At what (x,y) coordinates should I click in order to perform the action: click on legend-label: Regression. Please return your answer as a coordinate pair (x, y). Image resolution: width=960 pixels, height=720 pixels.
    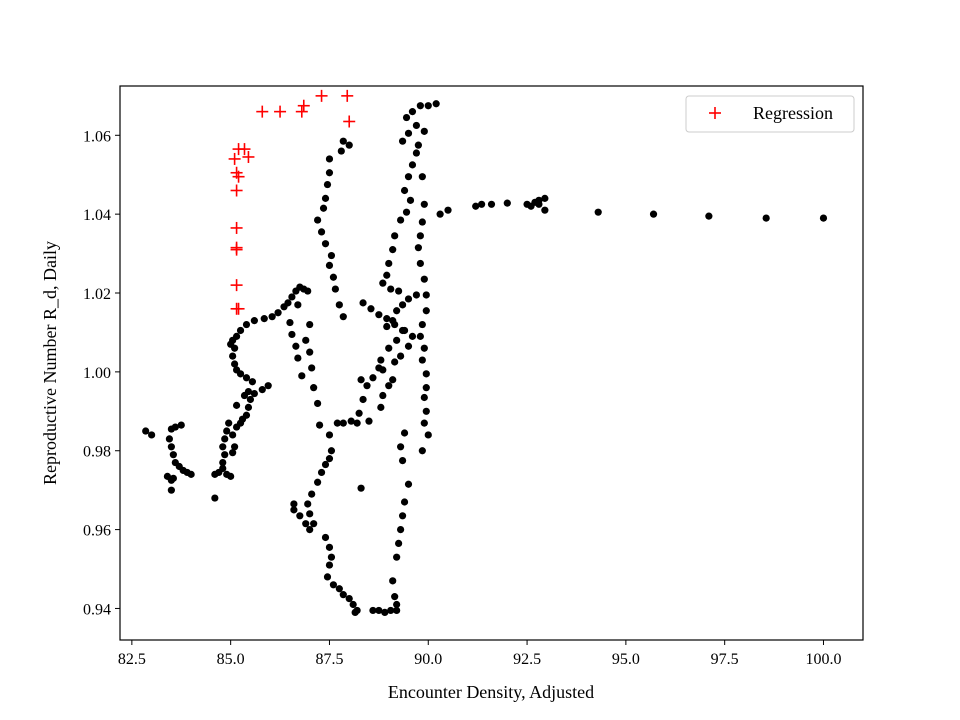
    Looking at the image, I should click on (793, 113).